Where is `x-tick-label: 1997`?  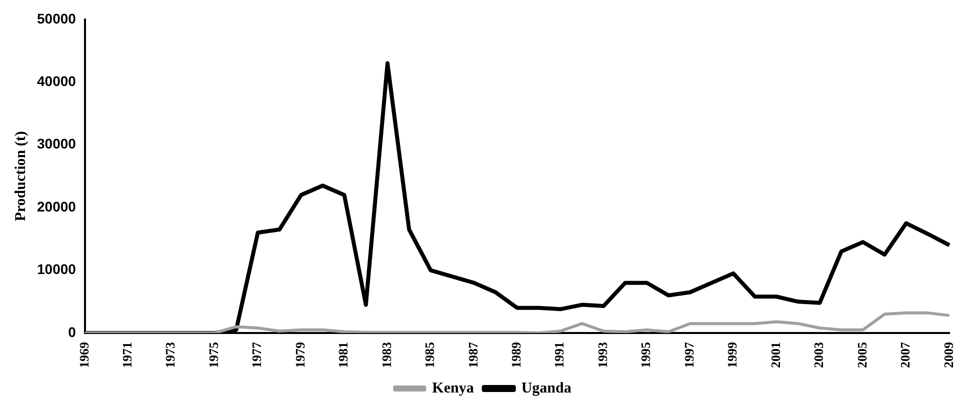 x-tick-label: 1997 is located at coordinates (688, 355).